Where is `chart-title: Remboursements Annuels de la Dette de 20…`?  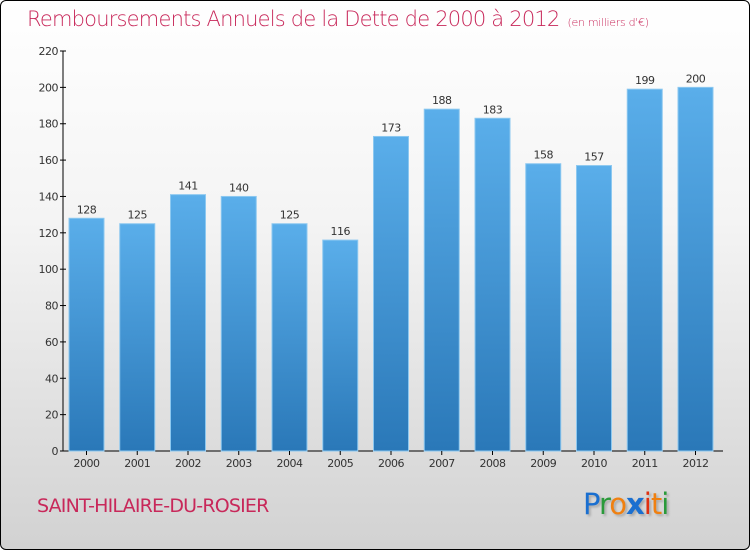
chart-title: Remboursements Annuels de la Dette de 20… is located at coordinates (338, 19).